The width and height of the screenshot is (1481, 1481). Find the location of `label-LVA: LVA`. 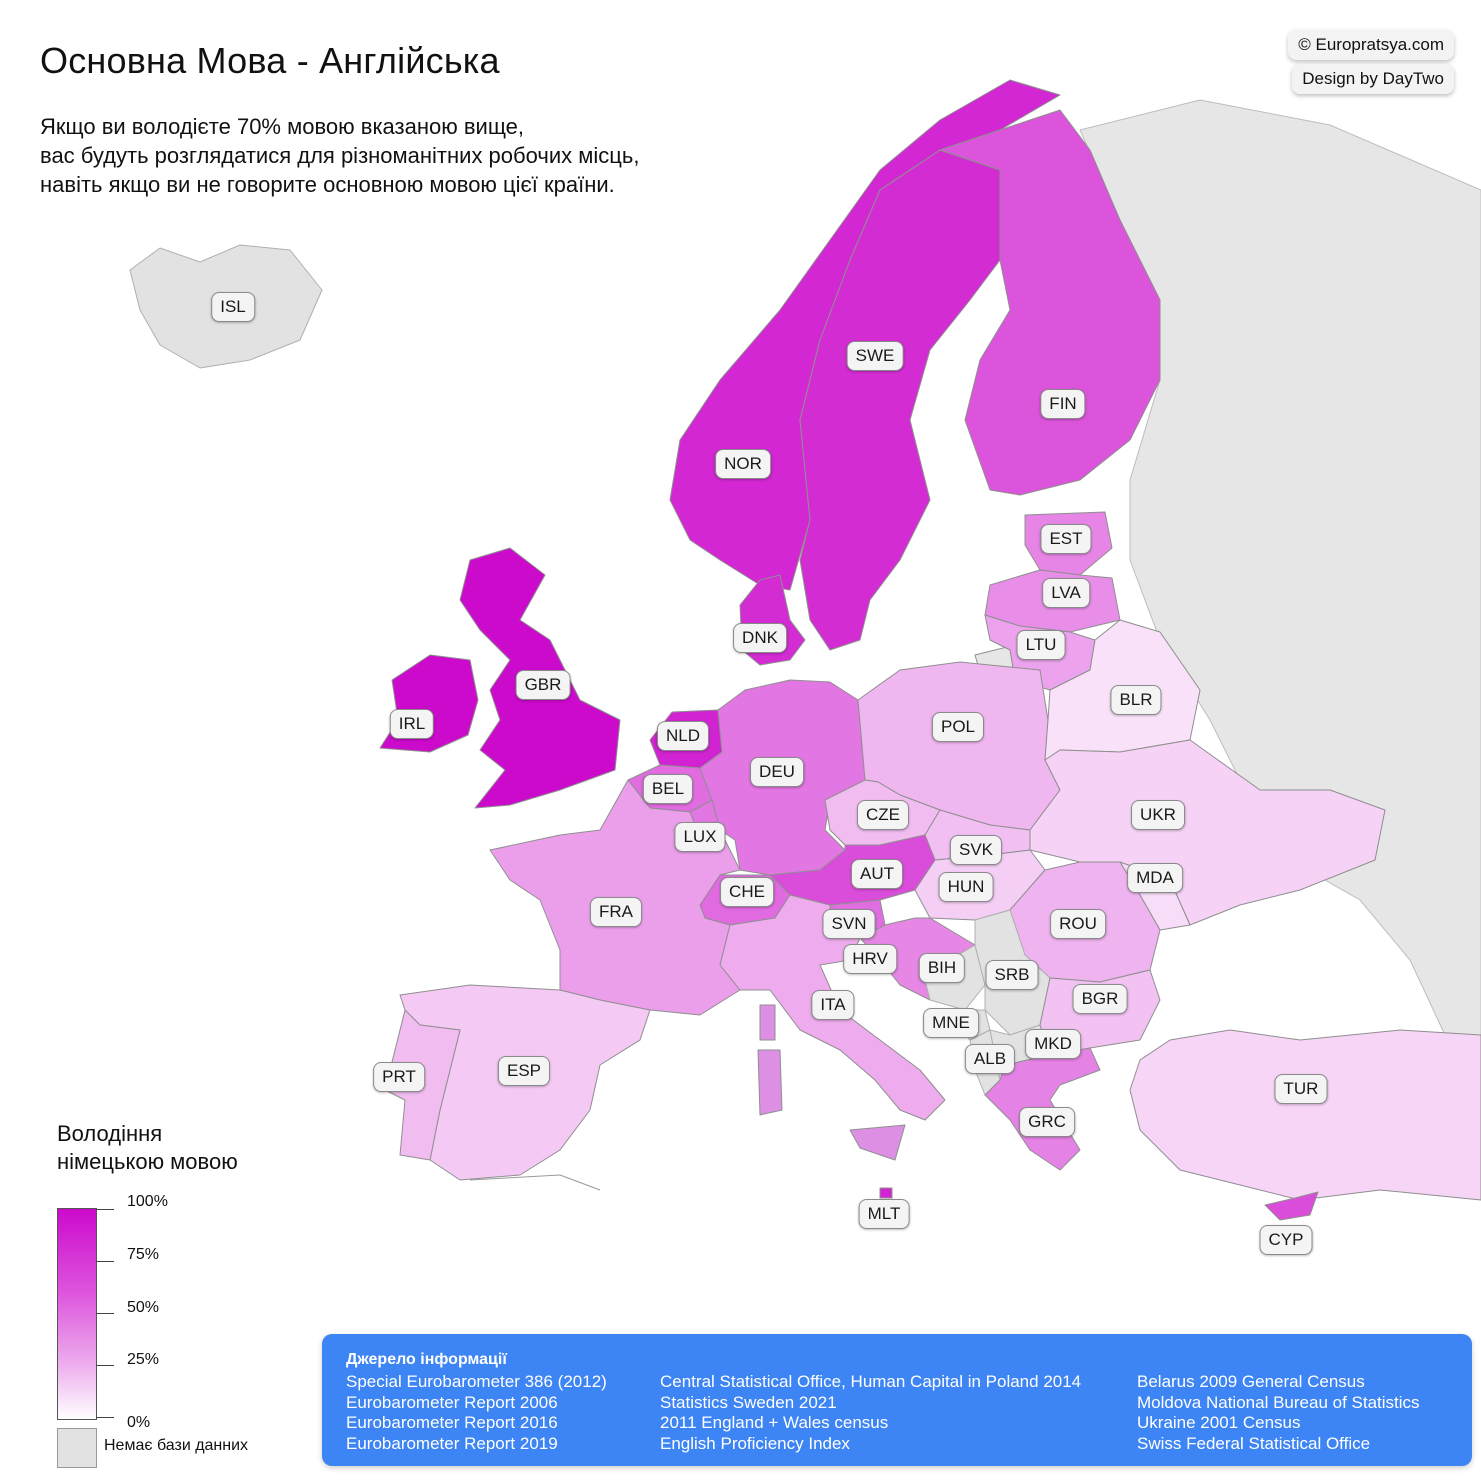

label-LVA: LVA is located at coordinates (1066, 593).